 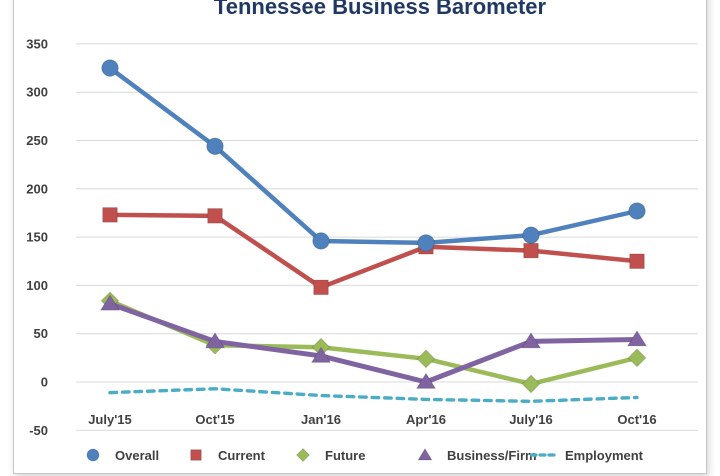 I want to click on legend-item-current: Current, so click(x=224, y=455).